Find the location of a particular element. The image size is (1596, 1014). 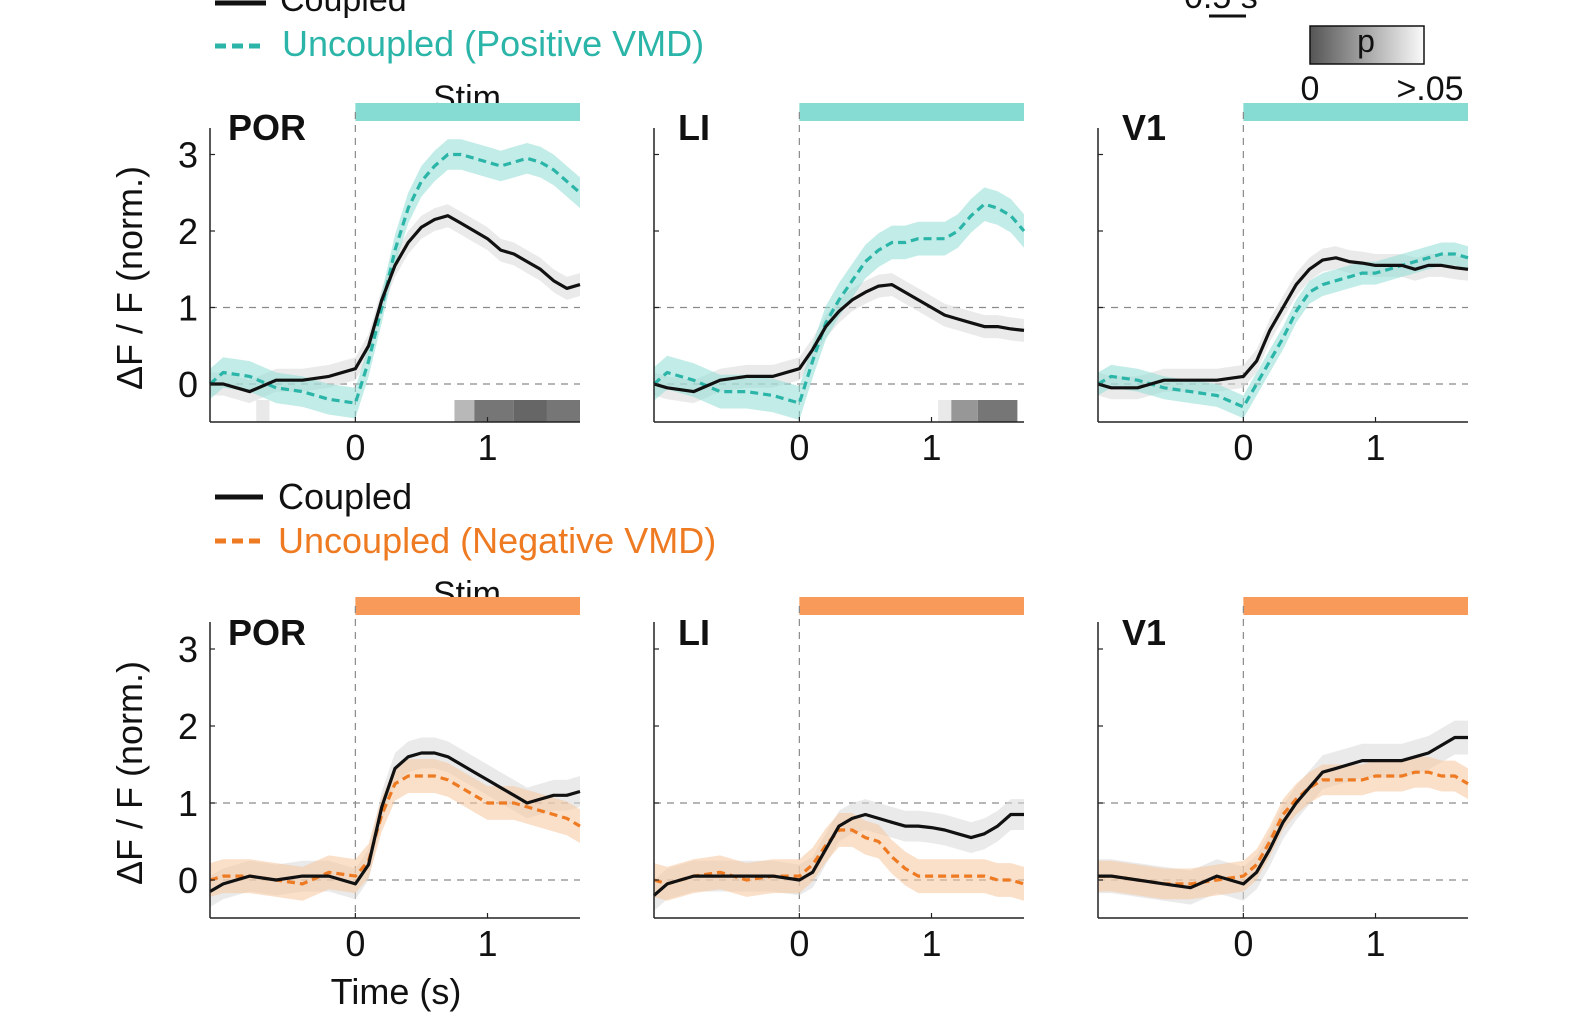

panel-top-por: POR 0 1 2 3 0 1 is located at coordinates (380, 285).